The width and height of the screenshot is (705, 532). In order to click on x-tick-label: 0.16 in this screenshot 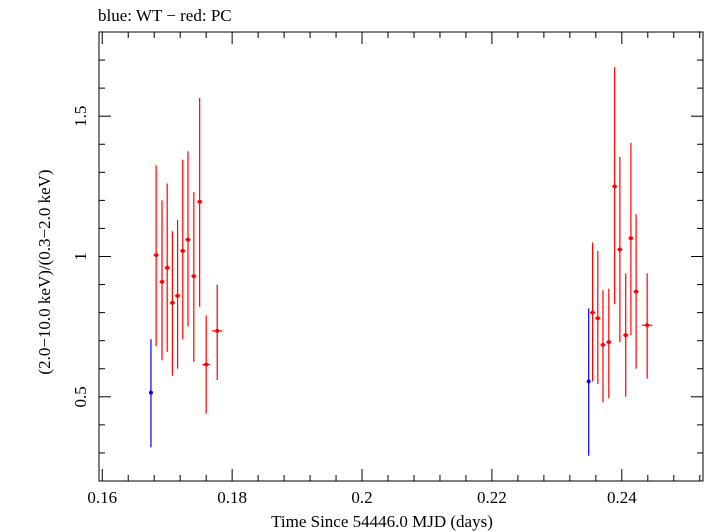, I will do `click(102, 497)`.